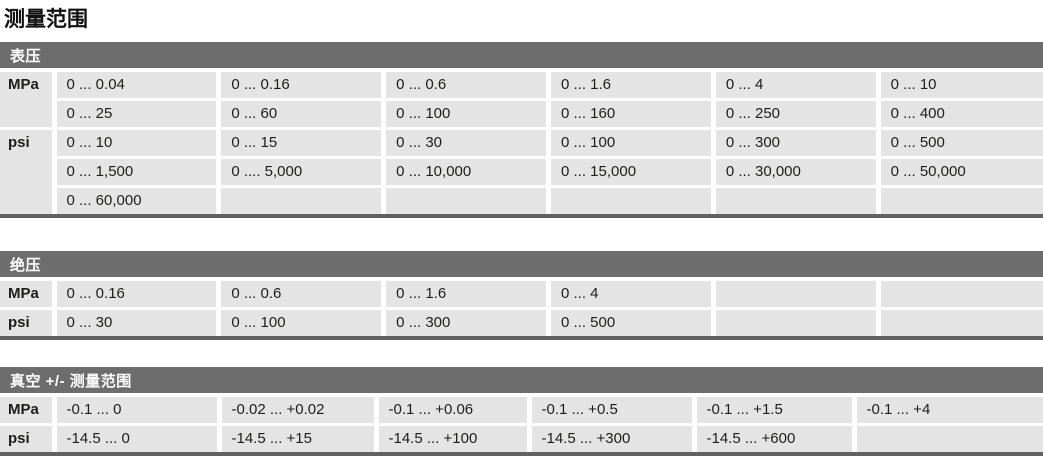  What do you see at coordinates (454, 411) in the screenshot?
I see `range-cell: -0.1 ... +0.06` at bounding box center [454, 411].